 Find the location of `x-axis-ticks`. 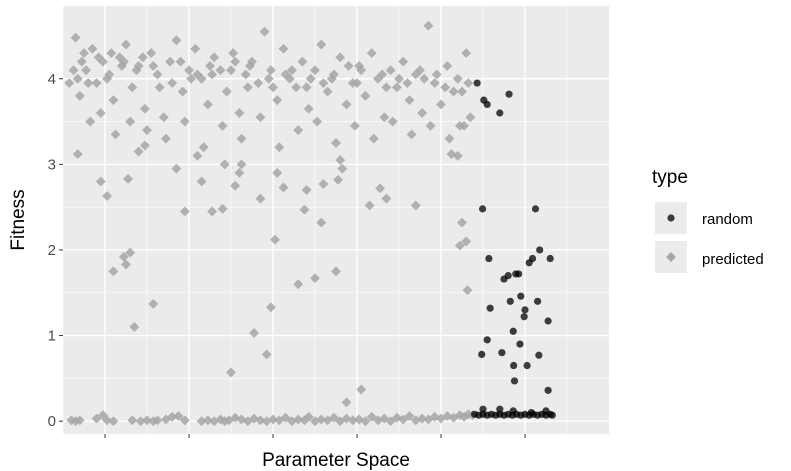

x-axis-ticks is located at coordinates (315, 436).